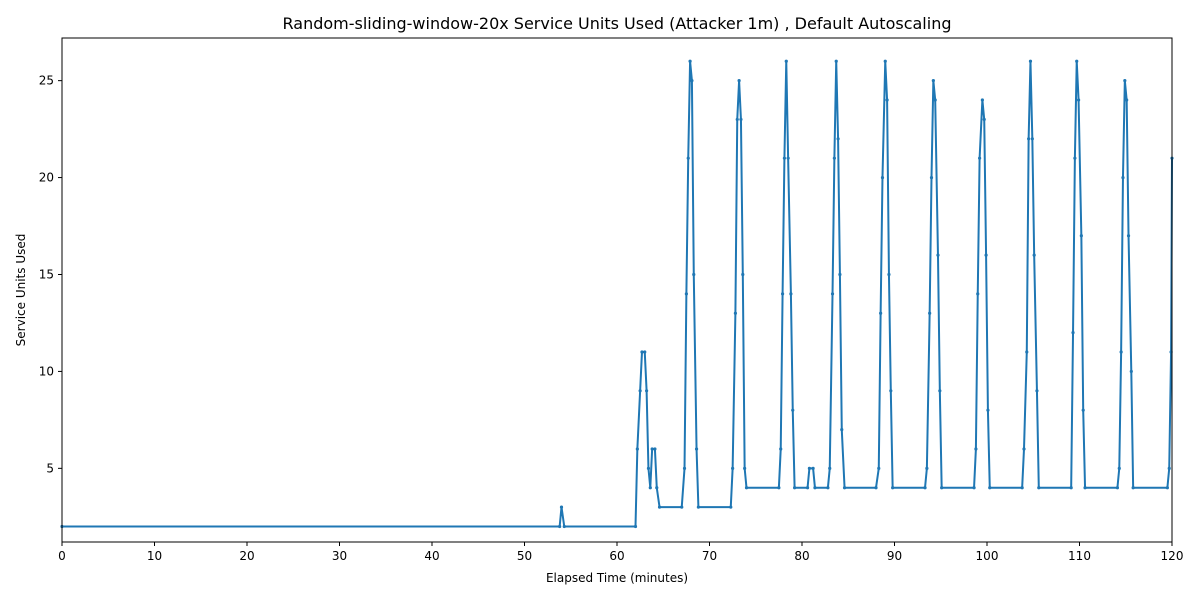 This screenshot has width=1200, height=600. Describe the element at coordinates (46, 81) in the screenshot. I see `y-tick-label: 25` at that location.